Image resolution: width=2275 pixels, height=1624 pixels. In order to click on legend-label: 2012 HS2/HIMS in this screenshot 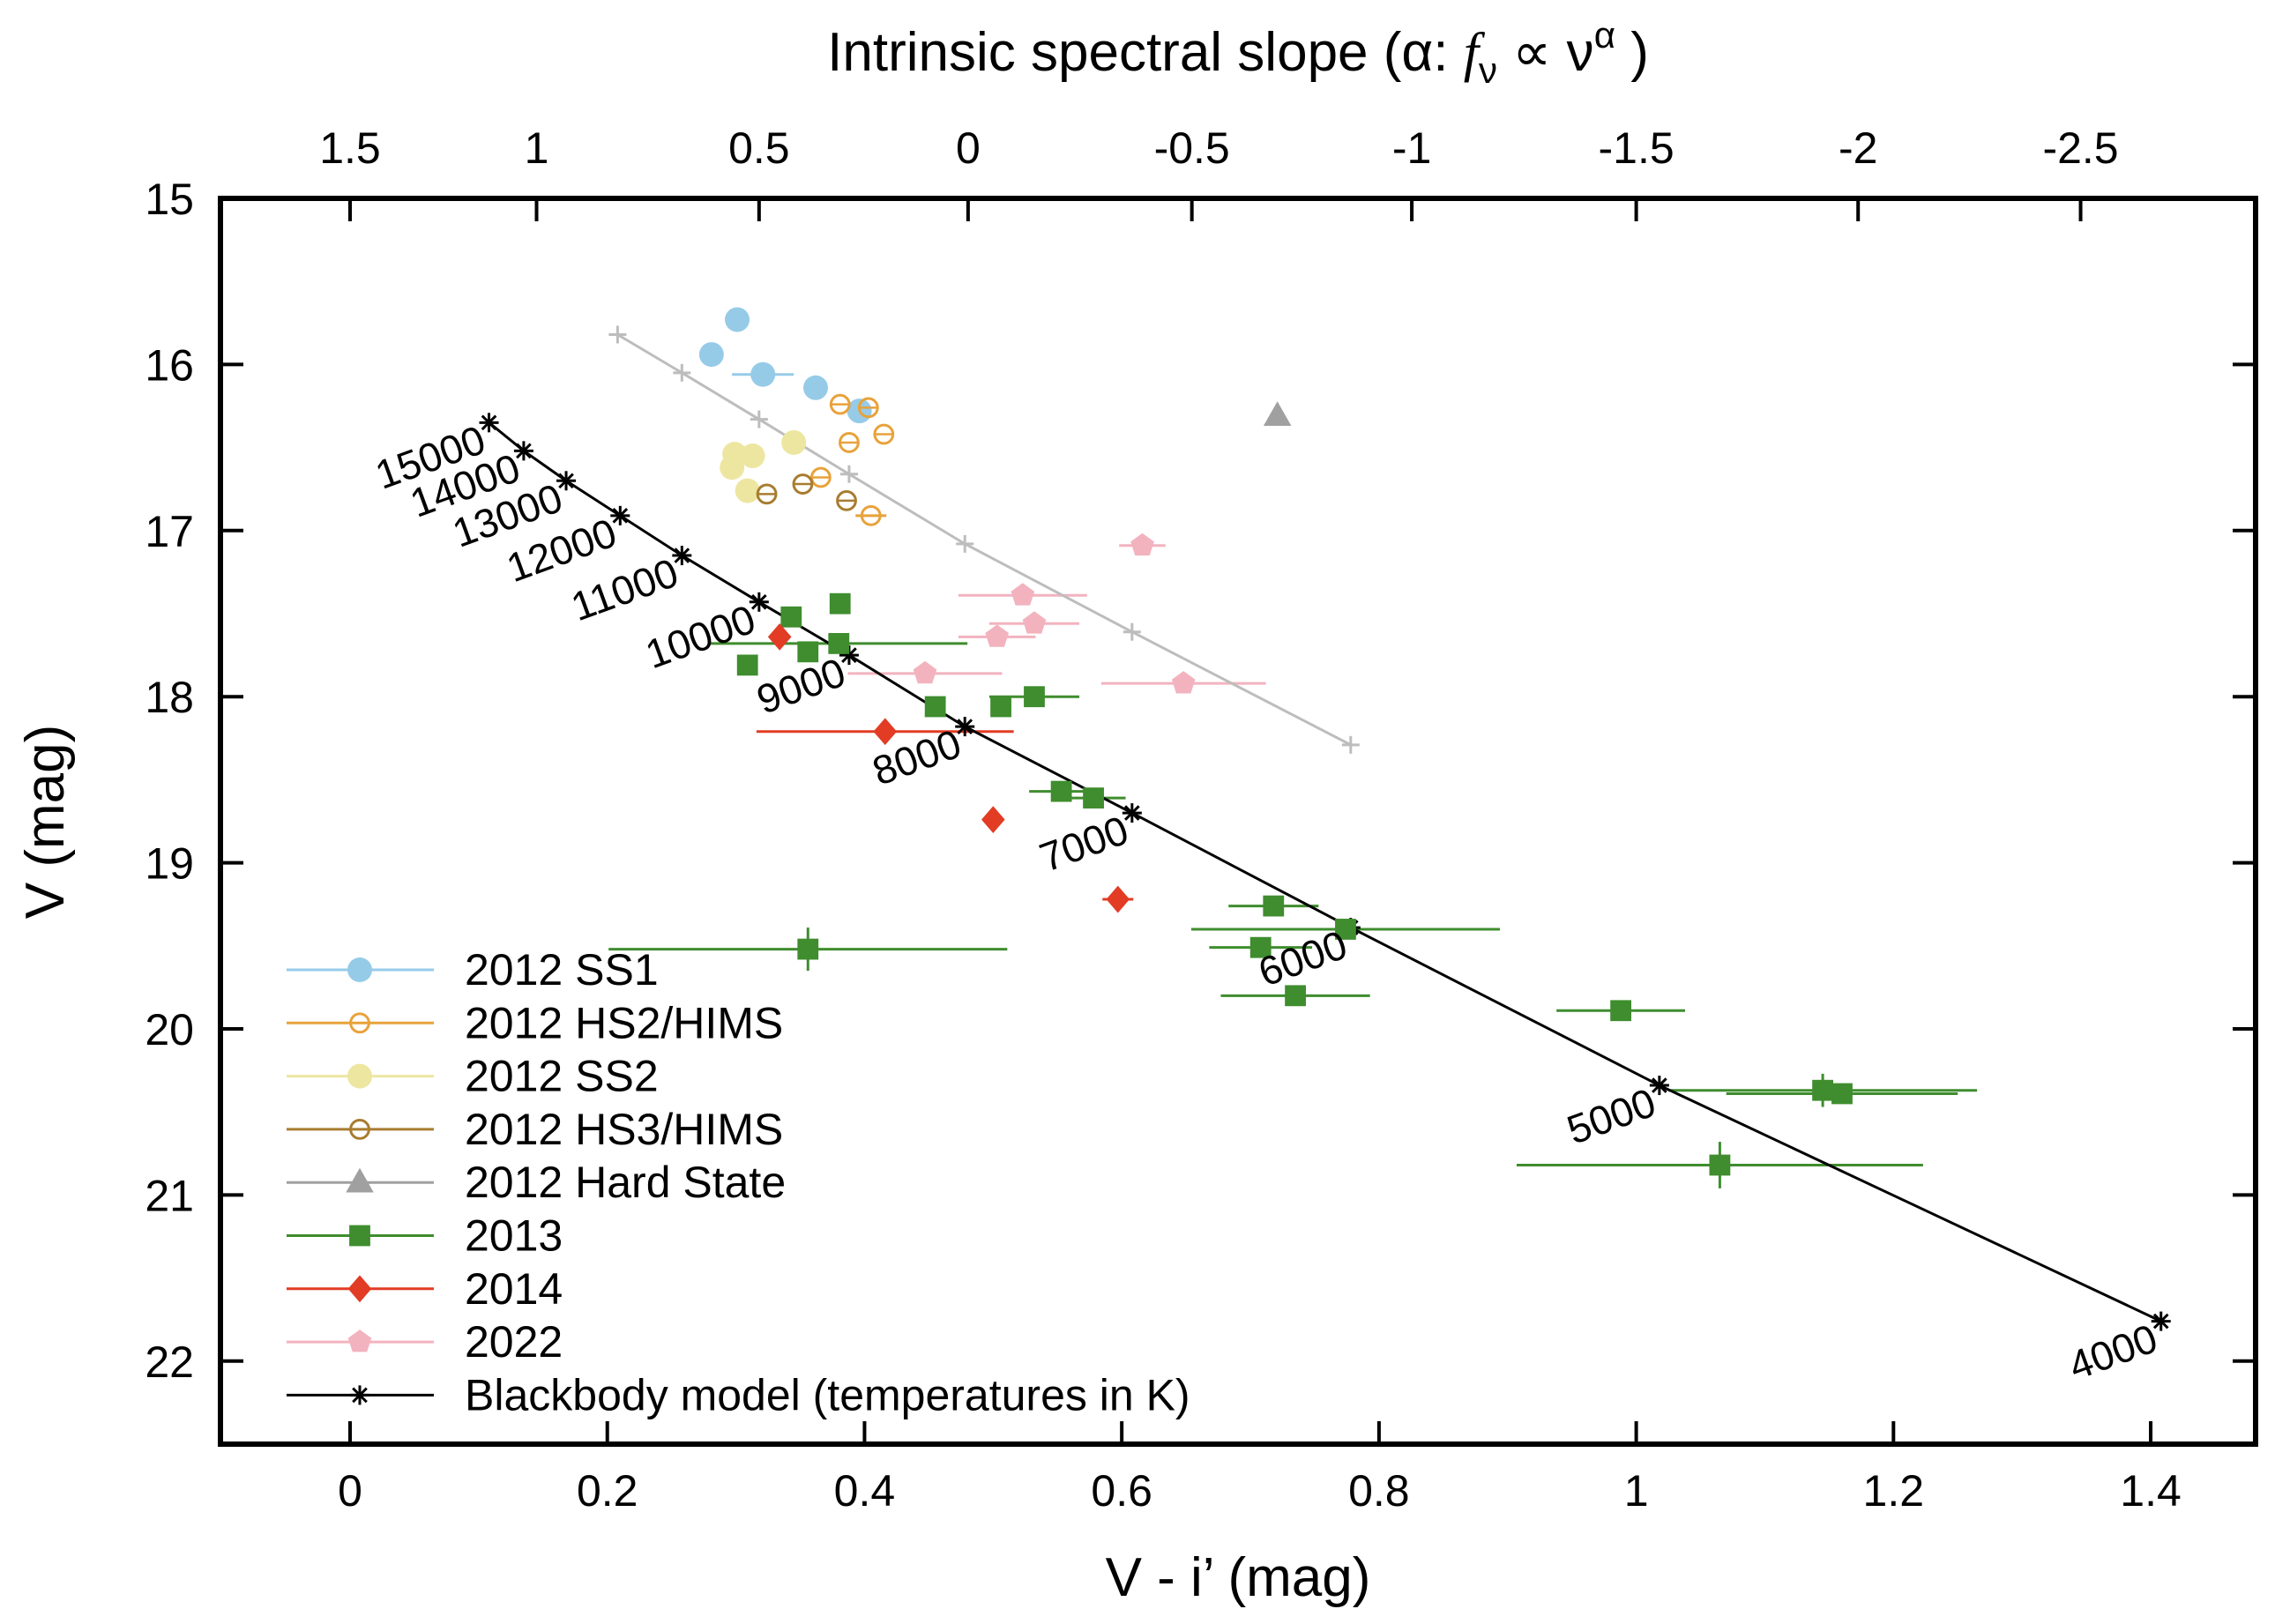, I will do `click(624, 1022)`.